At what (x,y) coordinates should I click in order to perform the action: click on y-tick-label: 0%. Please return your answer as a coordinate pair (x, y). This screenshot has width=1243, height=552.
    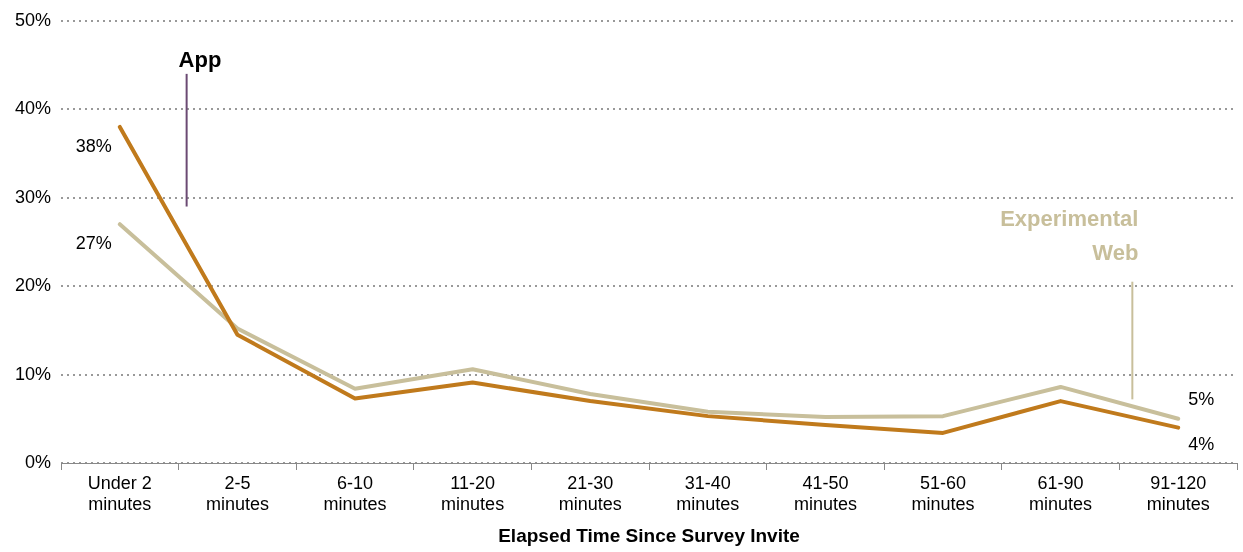
    Looking at the image, I should click on (38, 461).